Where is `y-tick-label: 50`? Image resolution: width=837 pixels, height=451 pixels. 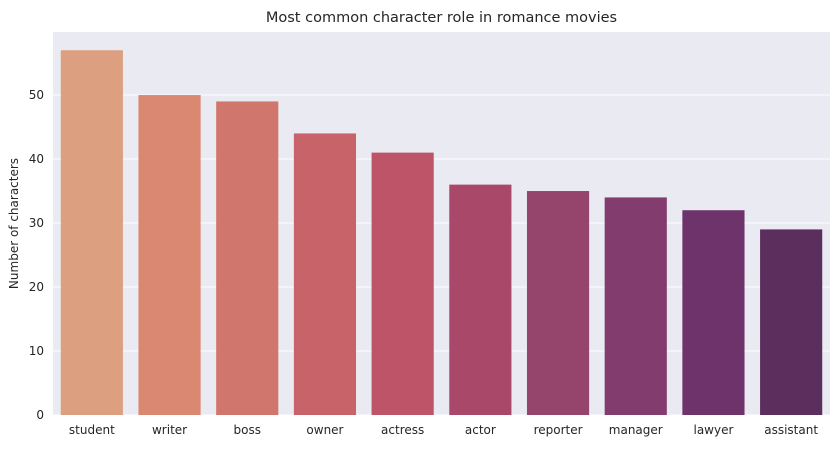
y-tick-label: 50 is located at coordinates (36, 95).